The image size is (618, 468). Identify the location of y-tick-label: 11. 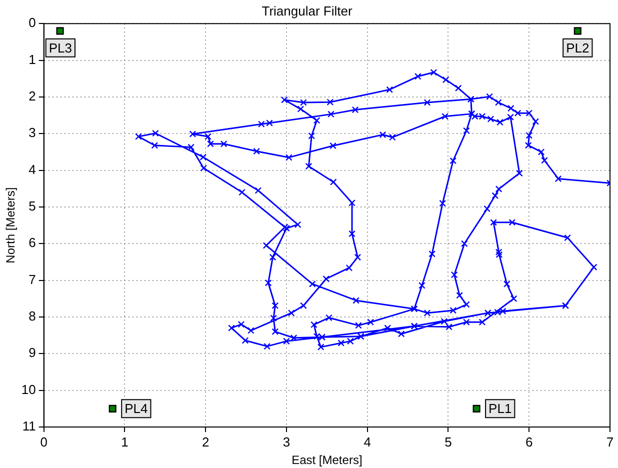
(29, 426).